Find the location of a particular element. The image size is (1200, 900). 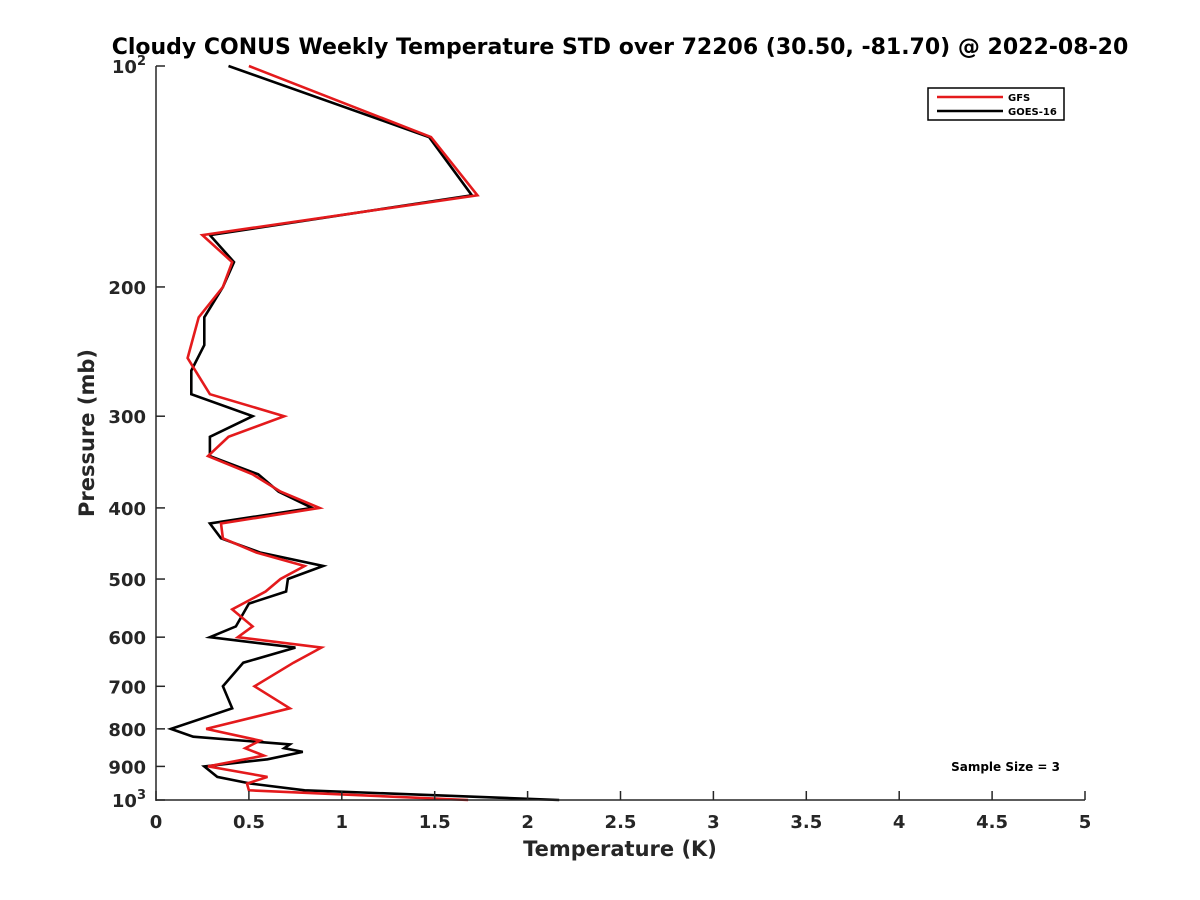

x-tick-label: 2 is located at coordinates (527, 822).